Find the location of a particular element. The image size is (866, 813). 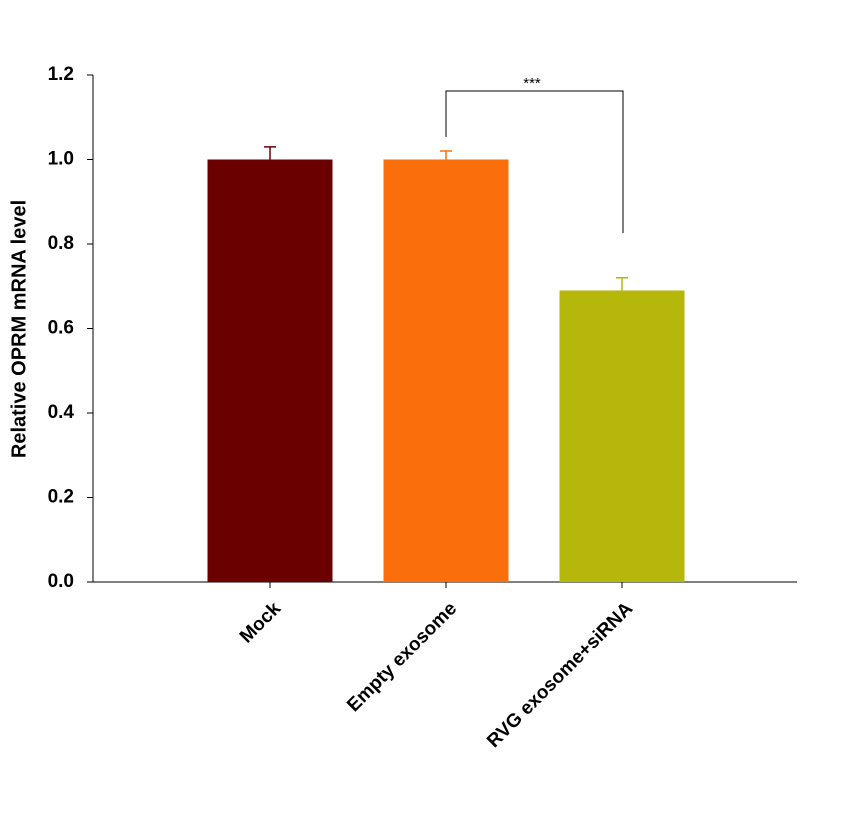

x-tick-label: Mock is located at coordinates (260, 622).